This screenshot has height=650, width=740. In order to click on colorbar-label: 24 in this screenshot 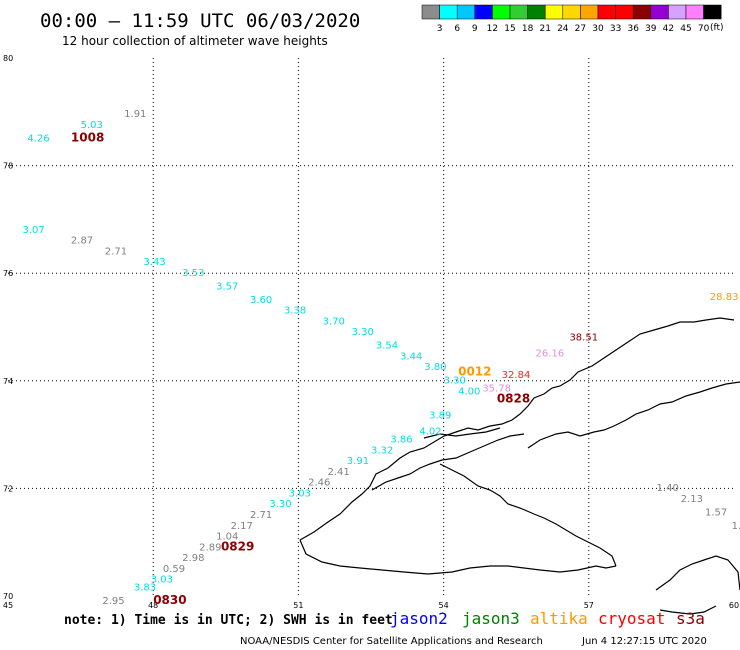, I will do `click(563, 29)`.